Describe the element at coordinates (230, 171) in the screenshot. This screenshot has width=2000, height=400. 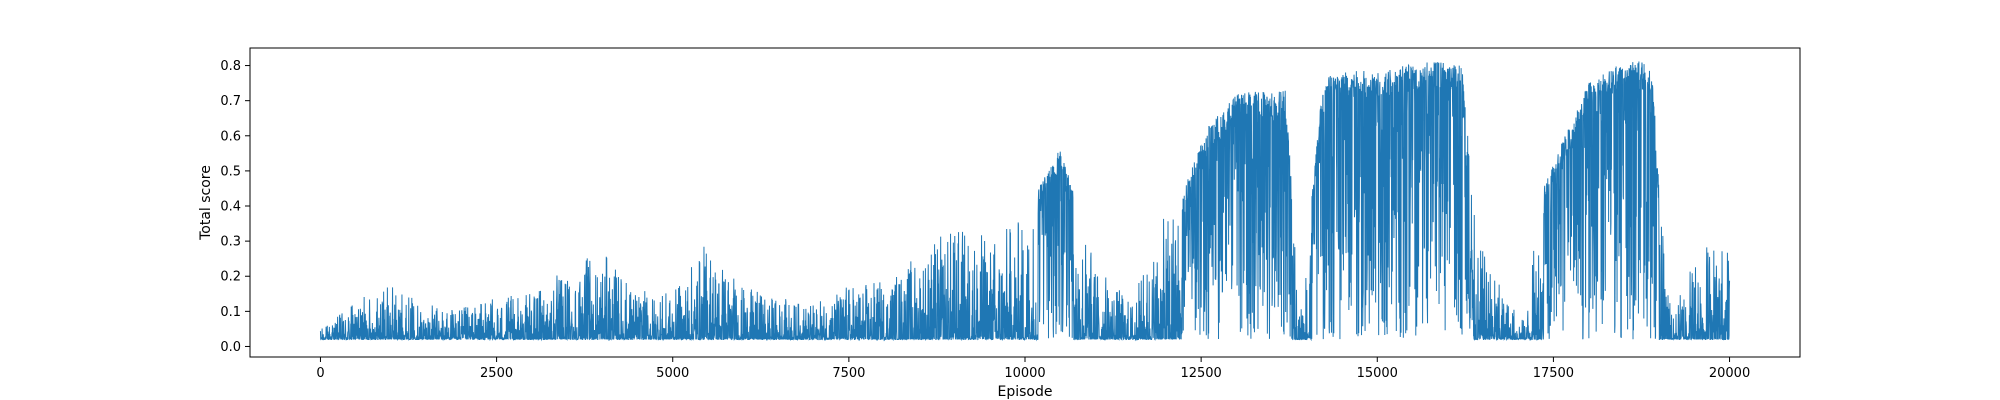
I see `y-tick-label: 0.5` at that location.